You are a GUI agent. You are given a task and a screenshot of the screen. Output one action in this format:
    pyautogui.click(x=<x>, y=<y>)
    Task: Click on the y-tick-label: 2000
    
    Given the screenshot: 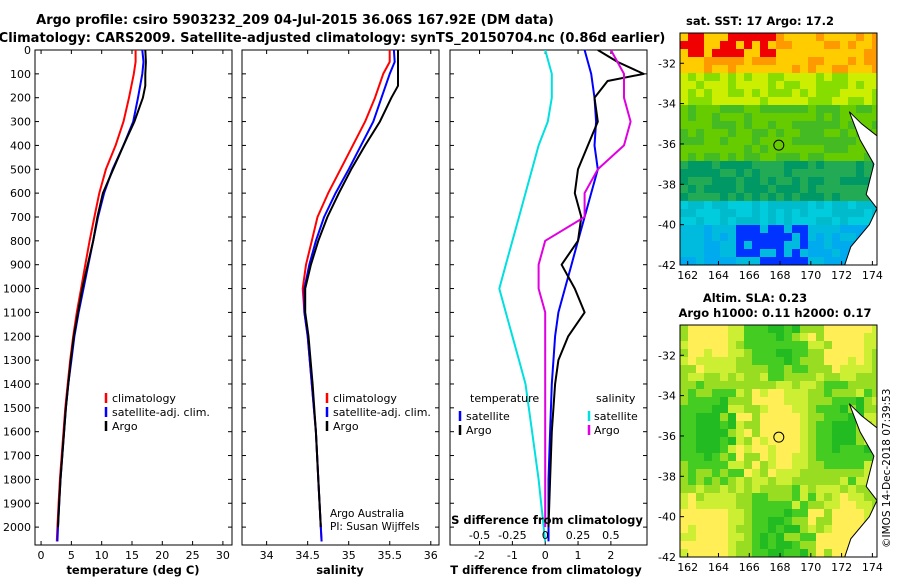 What is the action you would take?
    pyautogui.click(x=17, y=527)
    